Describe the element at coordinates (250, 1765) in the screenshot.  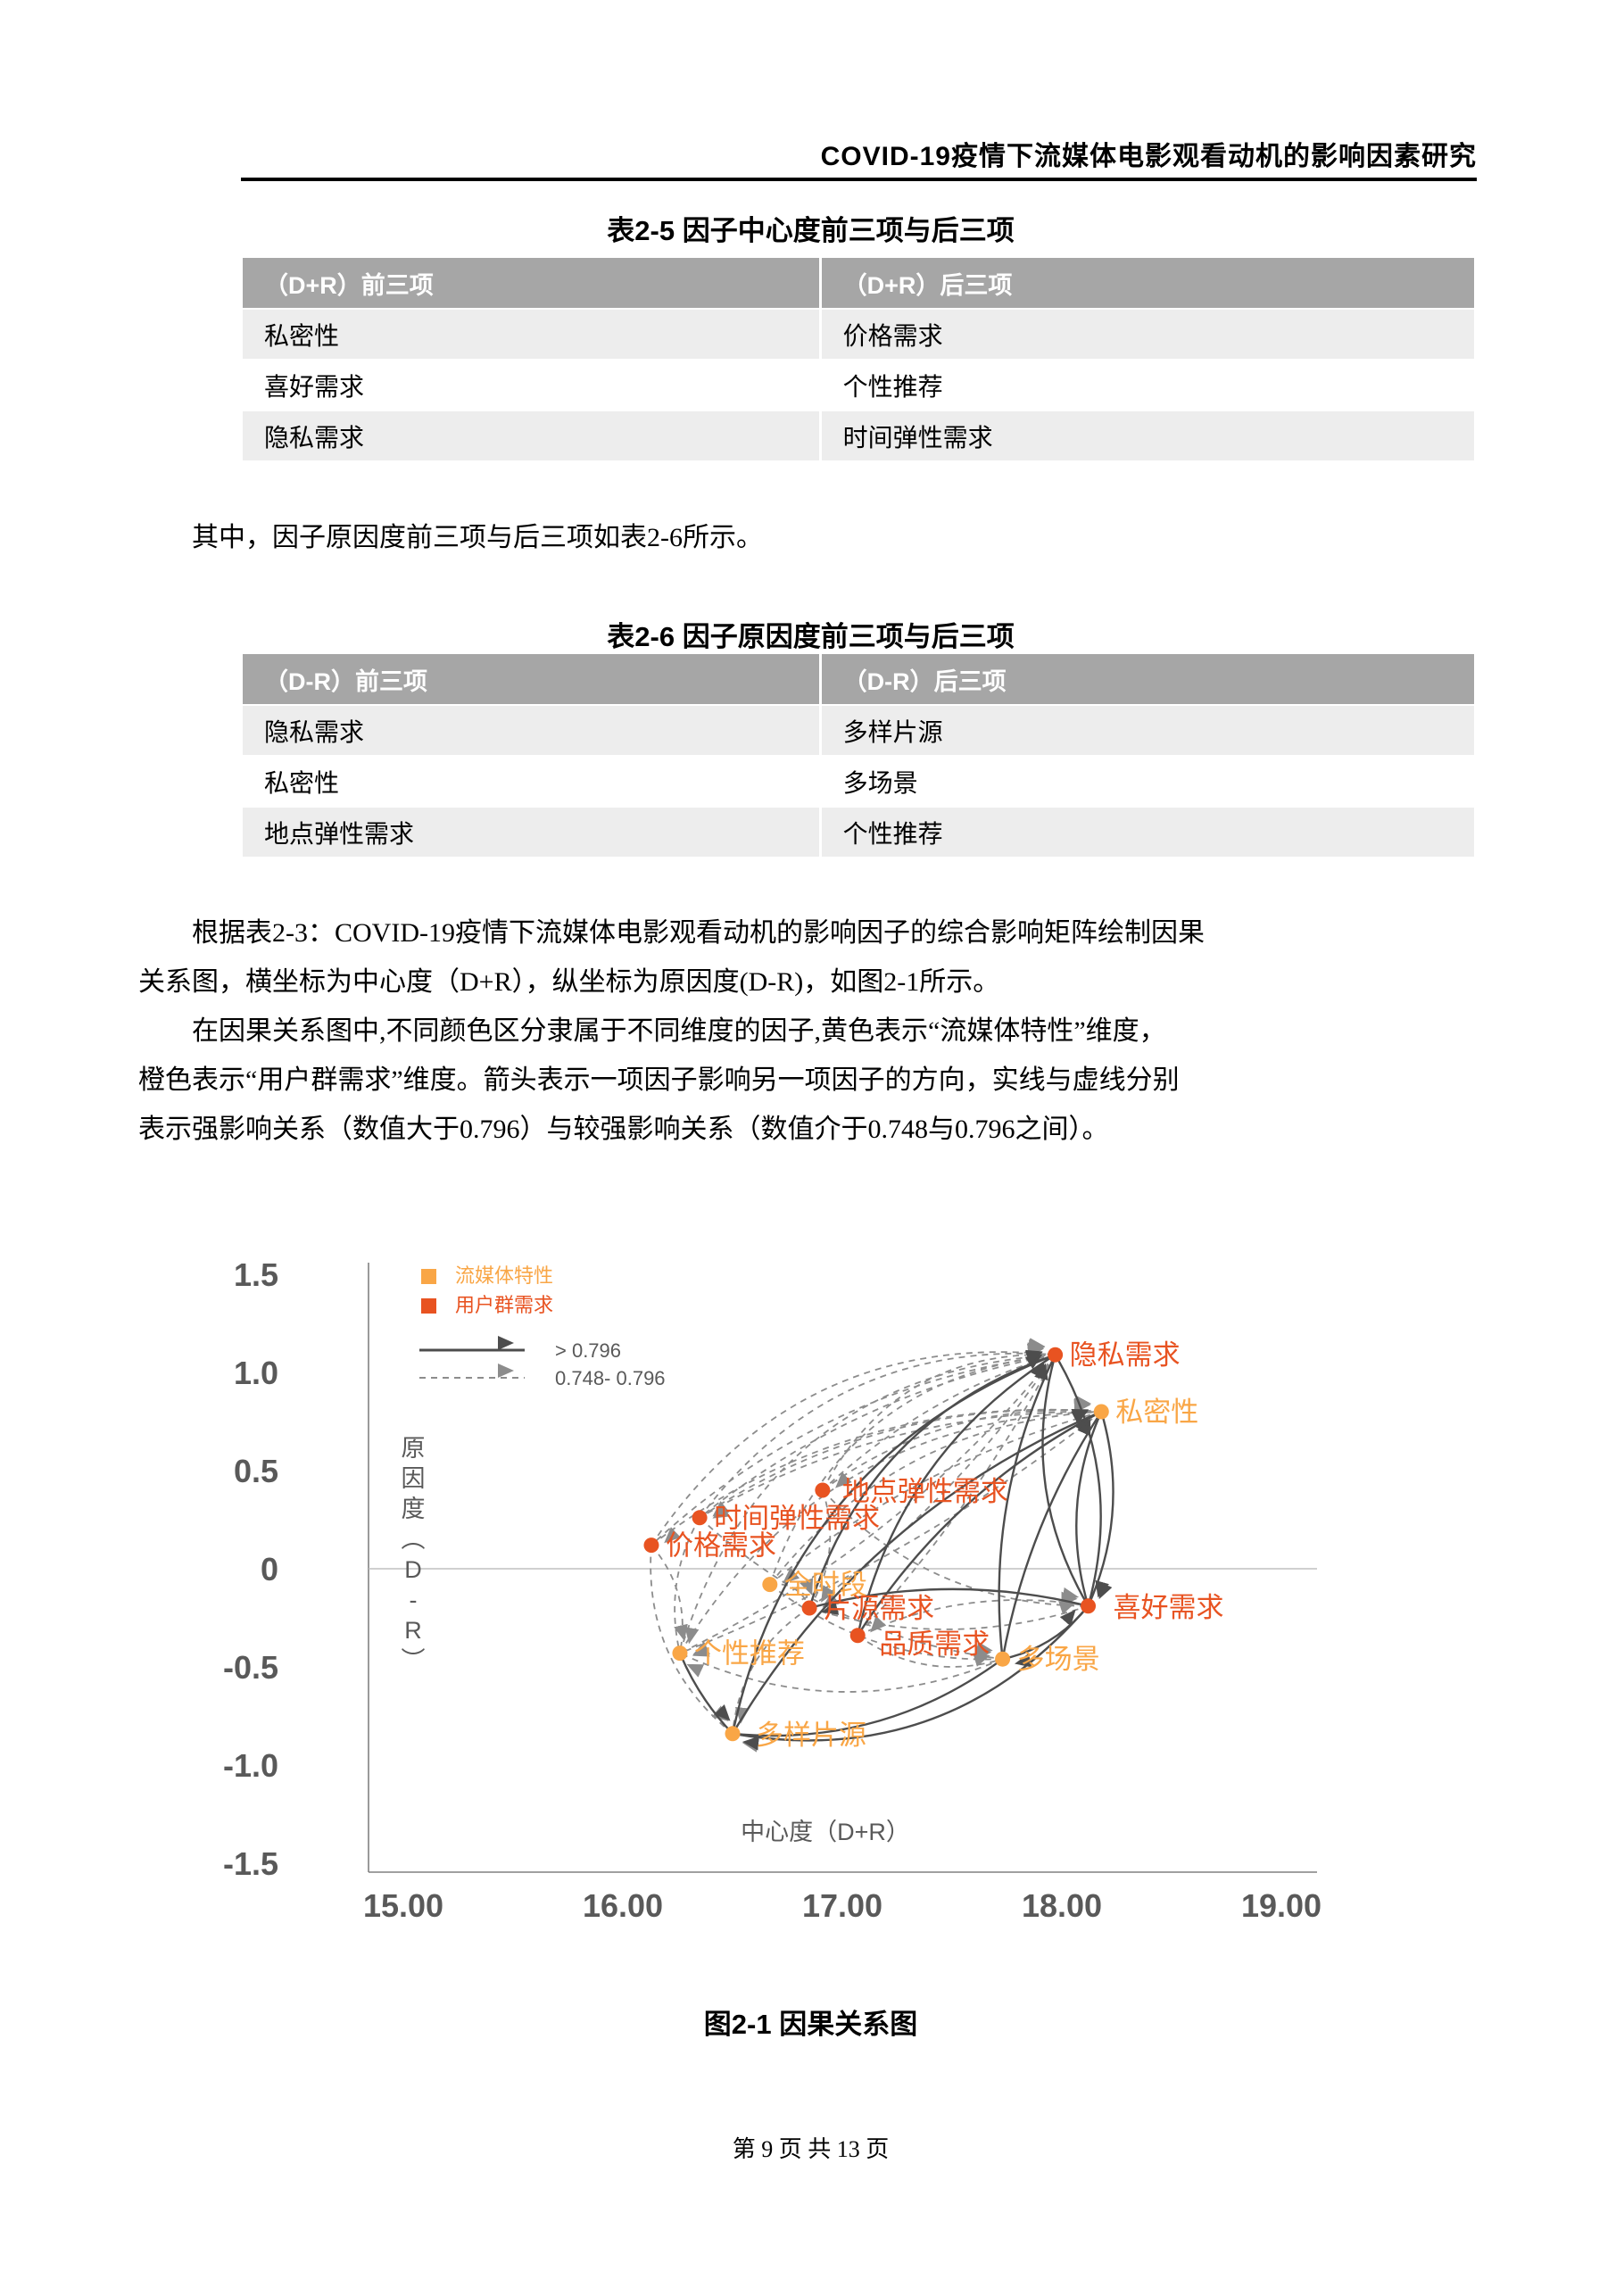
I see `y-tick-label: -1.0` at that location.